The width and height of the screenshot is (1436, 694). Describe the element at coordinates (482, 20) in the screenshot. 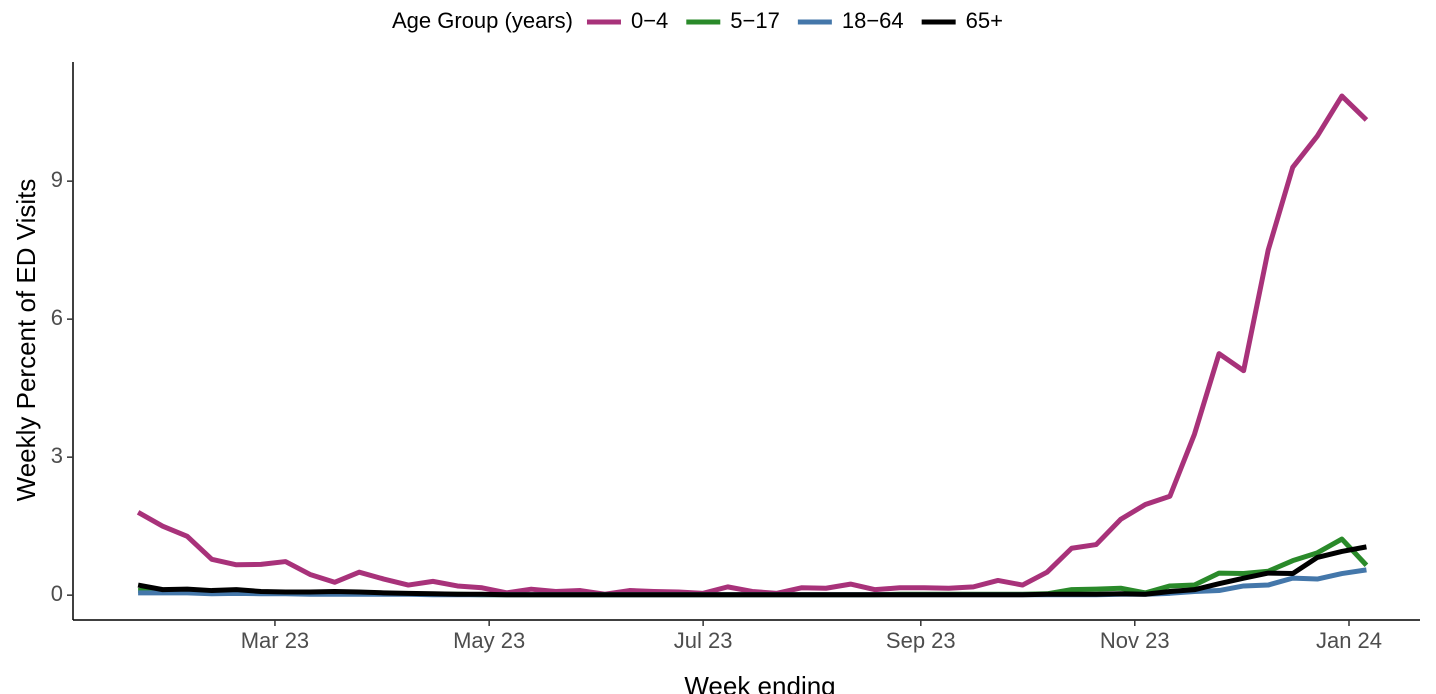

I see `legend-title: Age Group (years)` at that location.